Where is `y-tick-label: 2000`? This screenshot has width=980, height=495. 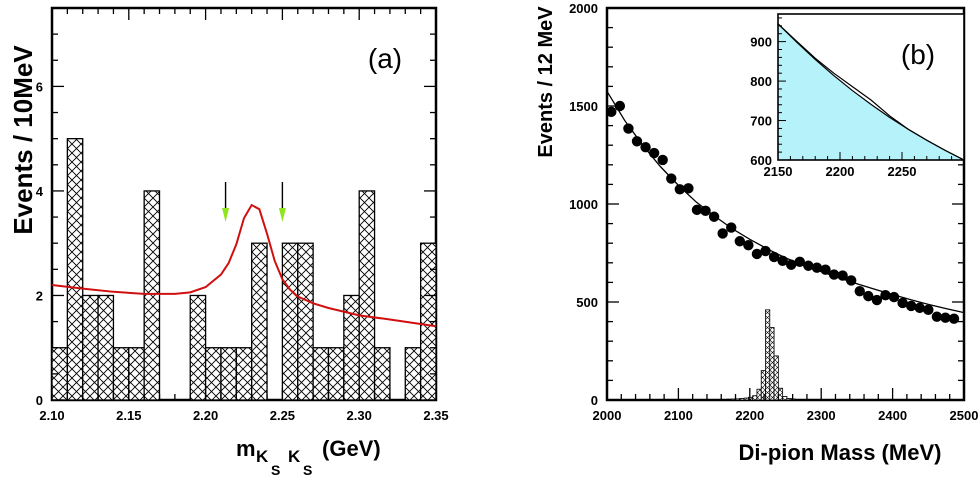 y-tick-label: 2000 is located at coordinates (583, 8).